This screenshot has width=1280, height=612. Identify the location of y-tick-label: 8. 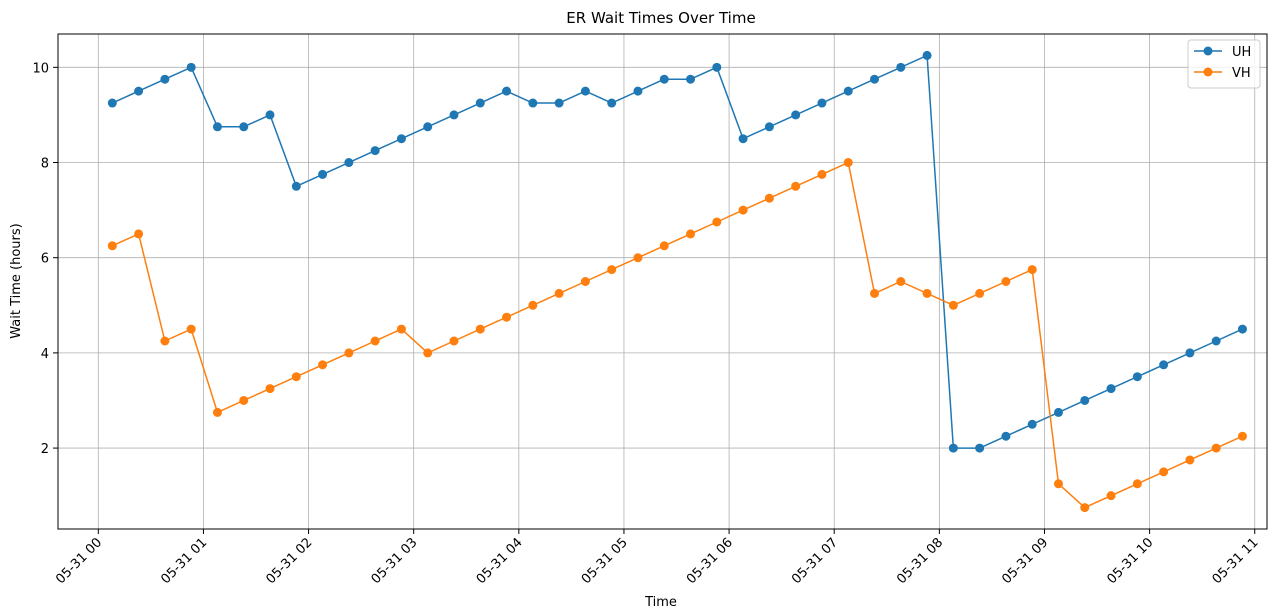
(45, 164).